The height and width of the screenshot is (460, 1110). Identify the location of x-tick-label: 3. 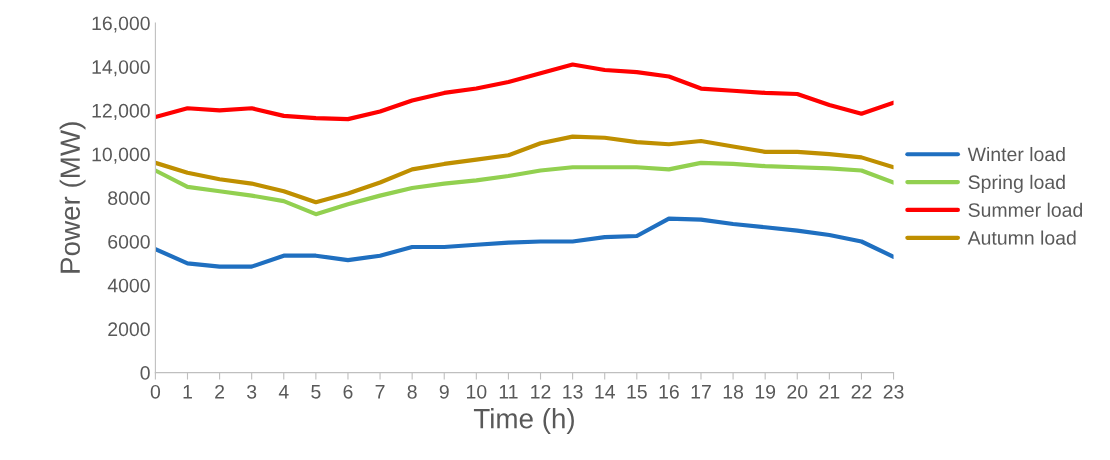
(252, 391).